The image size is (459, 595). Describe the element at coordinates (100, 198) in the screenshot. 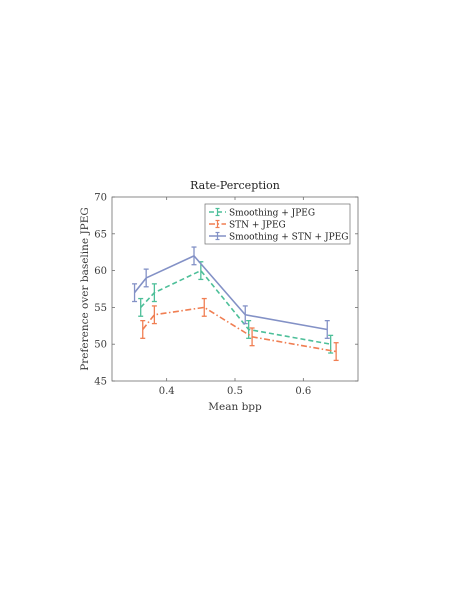

I see `y-tick-label: 70` at that location.